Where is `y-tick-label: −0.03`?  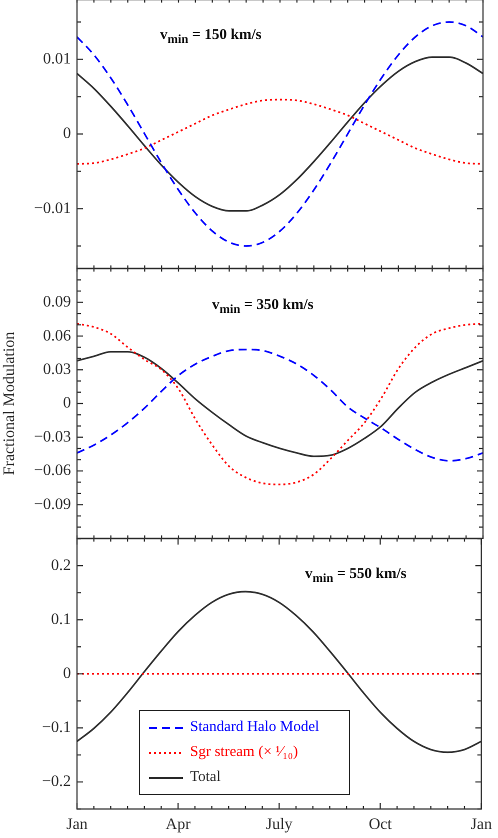 y-tick-label: −0.03 is located at coordinates (52, 437).